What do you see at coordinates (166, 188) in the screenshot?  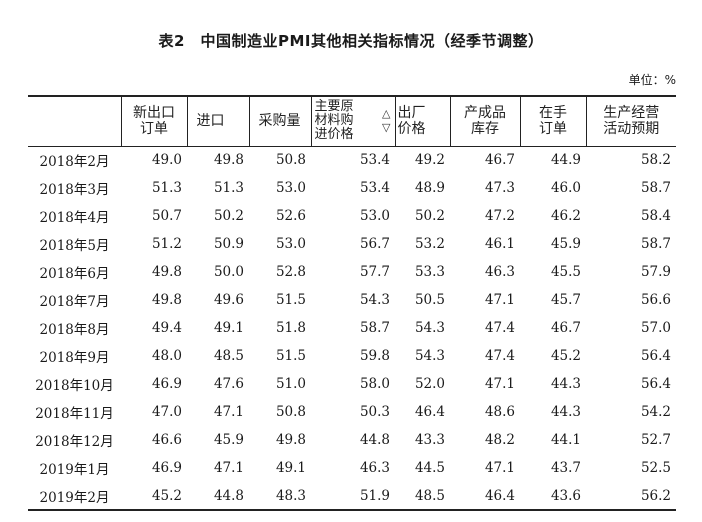 I see `value-cell: 51.3` at bounding box center [166, 188].